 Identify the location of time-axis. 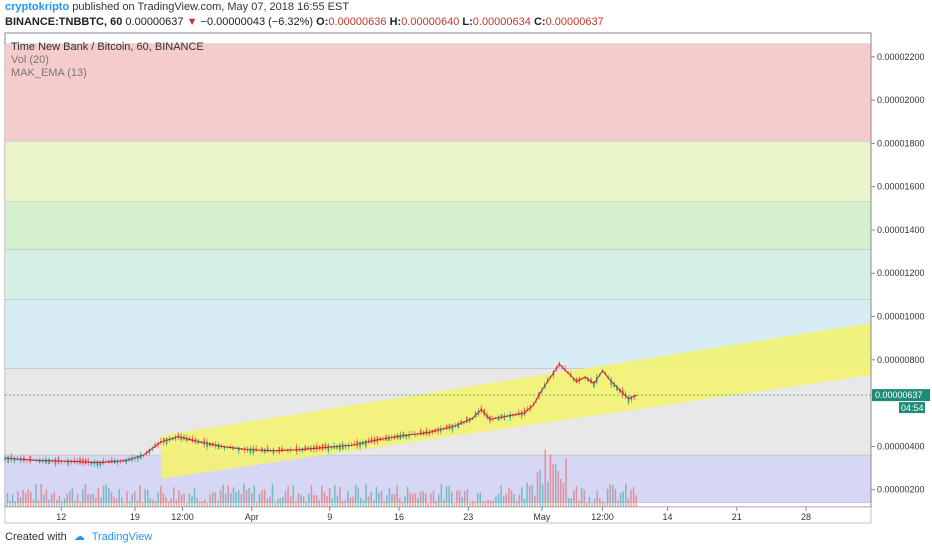
(438, 515).